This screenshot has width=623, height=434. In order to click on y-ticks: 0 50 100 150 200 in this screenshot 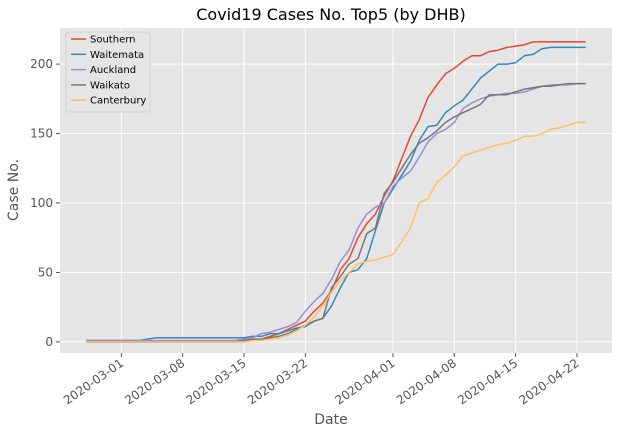, I will do `click(45, 203)`.